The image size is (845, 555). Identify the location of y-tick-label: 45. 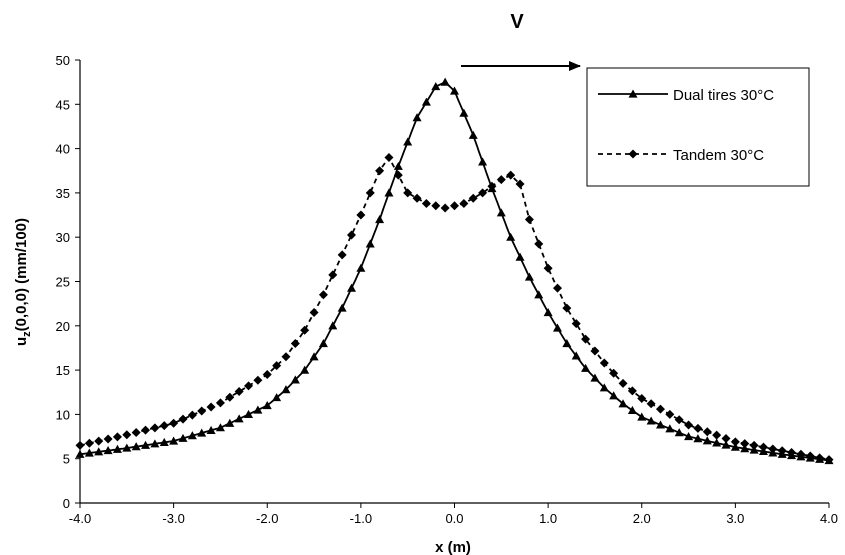
(63, 104).